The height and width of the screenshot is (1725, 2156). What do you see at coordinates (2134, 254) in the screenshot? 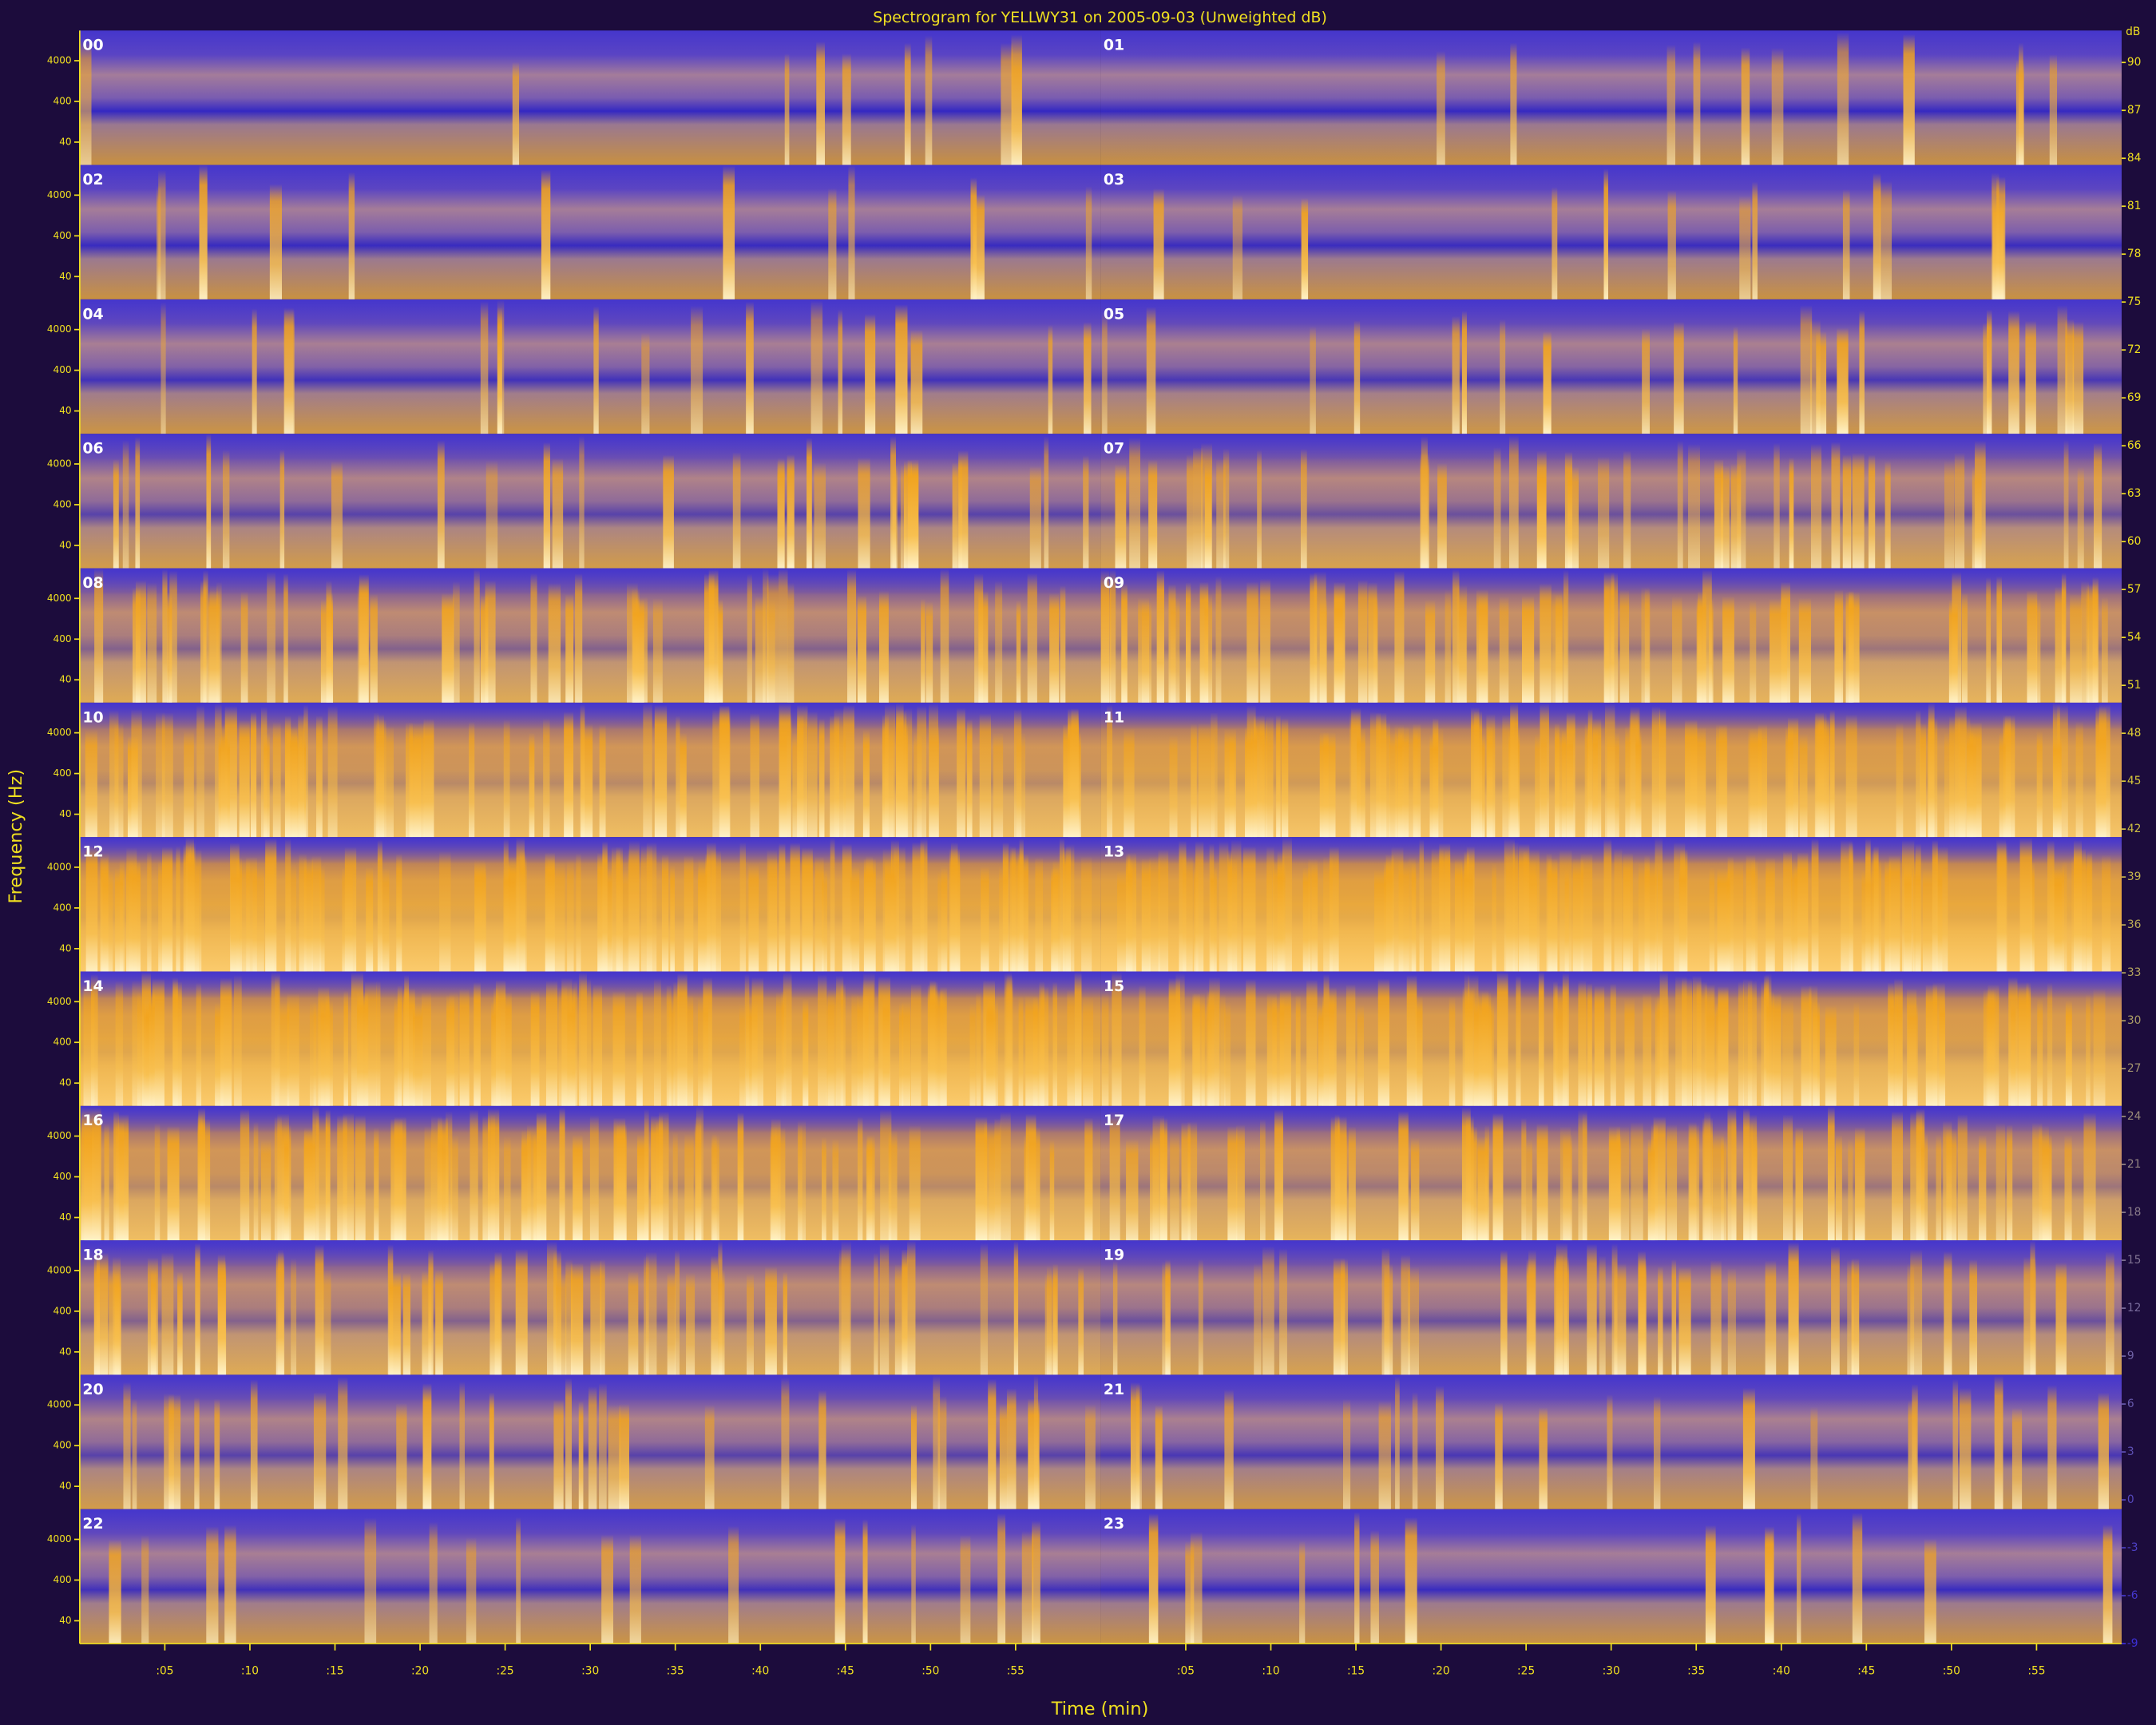
I see `colorbar-tick-label: 78` at bounding box center [2134, 254].